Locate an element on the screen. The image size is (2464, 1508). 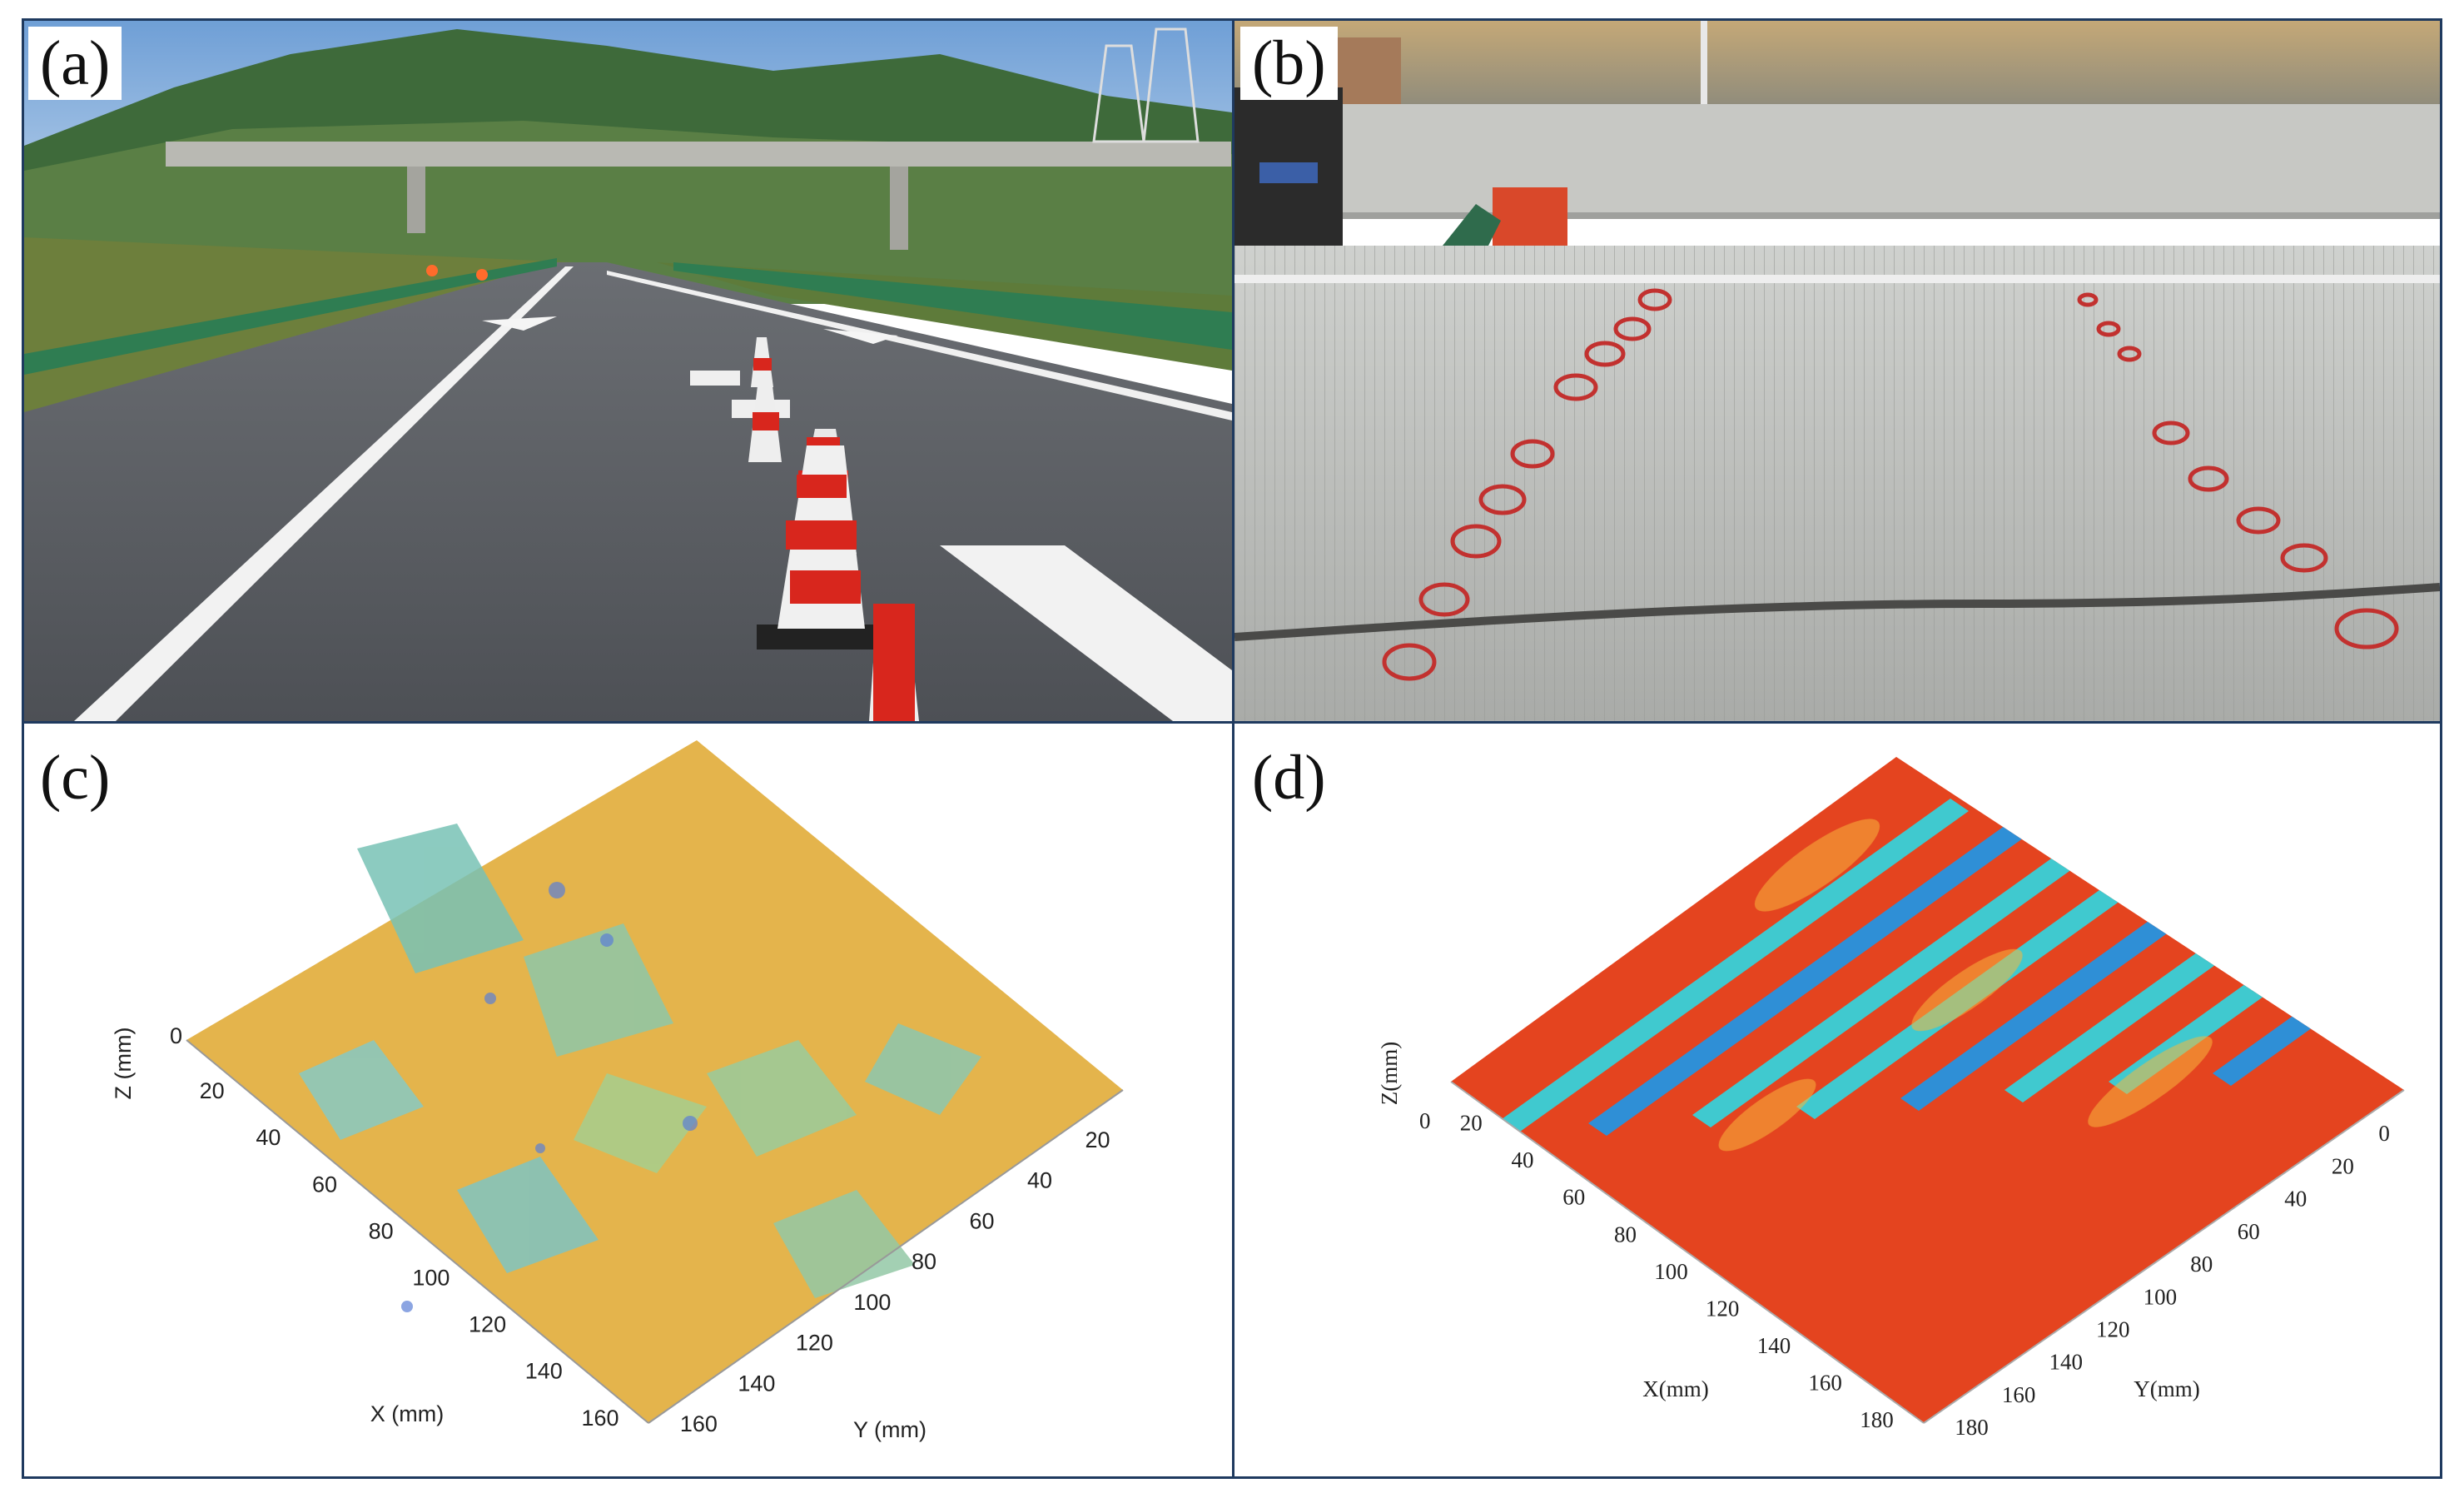
x-axis-title: X (mm) is located at coordinates (407, 1413).